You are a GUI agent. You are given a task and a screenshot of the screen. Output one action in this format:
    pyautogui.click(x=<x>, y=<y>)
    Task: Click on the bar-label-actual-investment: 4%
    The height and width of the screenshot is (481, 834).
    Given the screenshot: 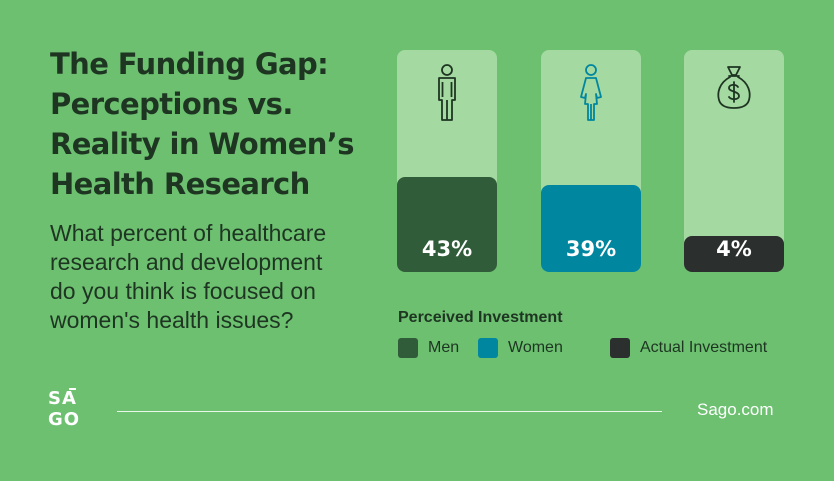 What is the action you would take?
    pyautogui.click(x=734, y=249)
    